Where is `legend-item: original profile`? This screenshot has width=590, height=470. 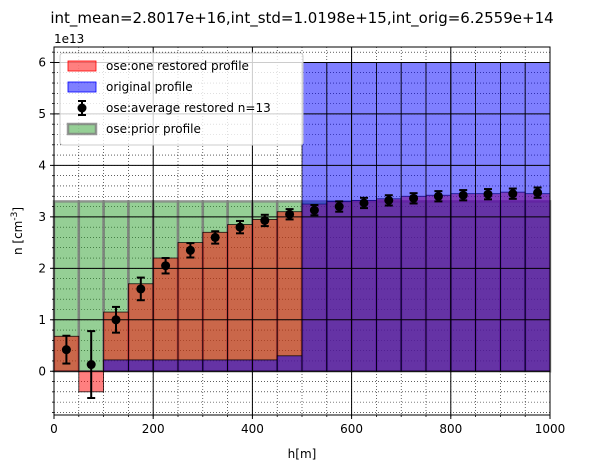 legend-item: original profile is located at coordinates (130, 87).